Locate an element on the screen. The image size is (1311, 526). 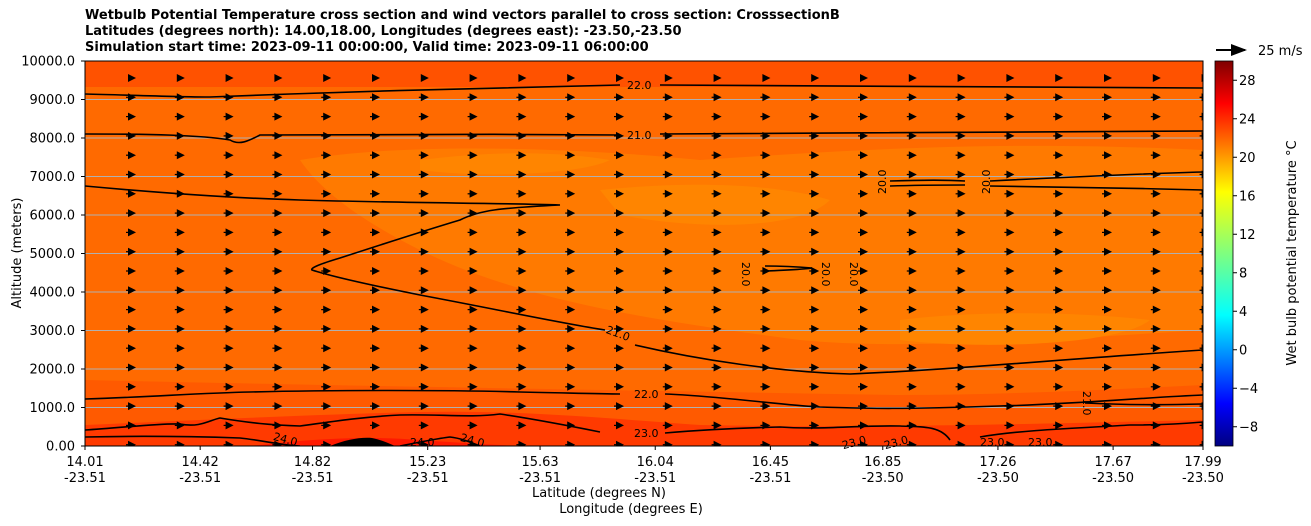
y-tick-label: 8000.0 is located at coordinates (53, 139).